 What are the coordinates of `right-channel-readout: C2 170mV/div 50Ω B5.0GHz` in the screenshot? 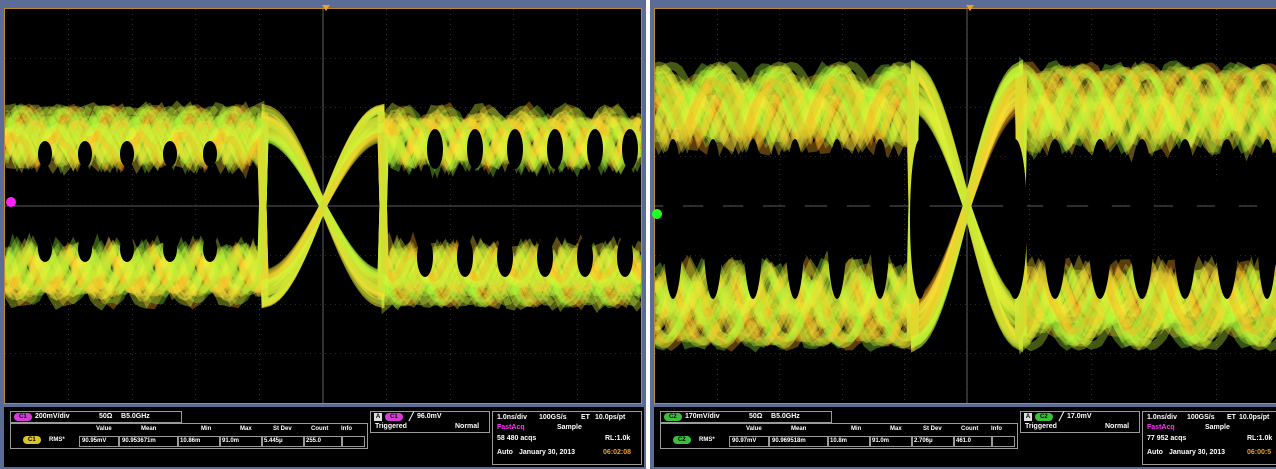 It's located at (746, 417).